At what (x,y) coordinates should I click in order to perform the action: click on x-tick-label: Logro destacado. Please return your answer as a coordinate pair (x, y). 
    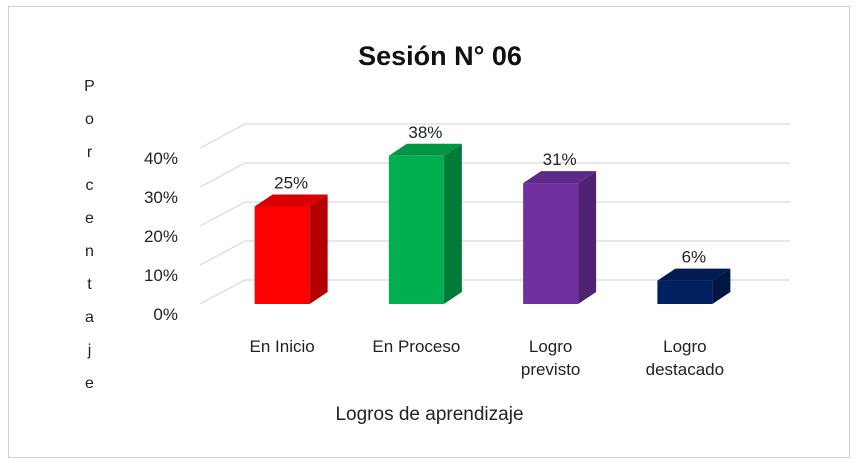
    Looking at the image, I should click on (685, 358).